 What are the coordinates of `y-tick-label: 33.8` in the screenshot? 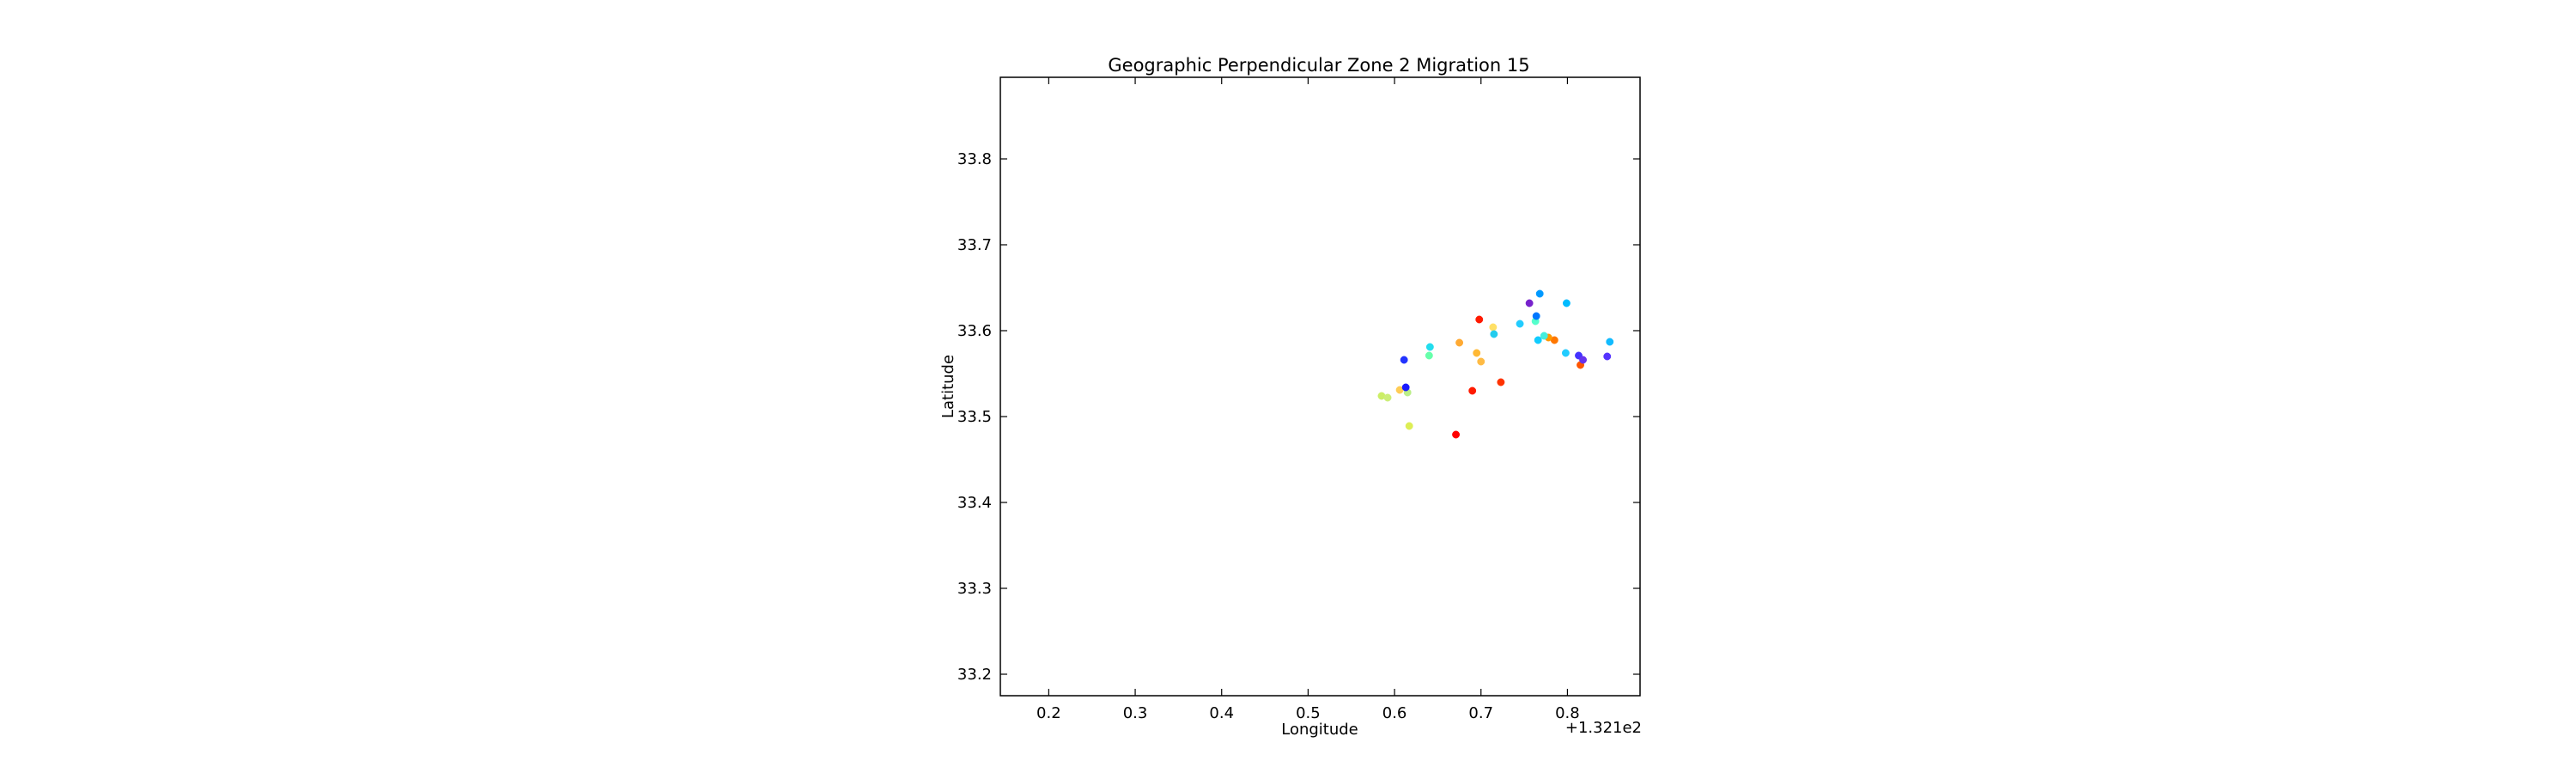 It's located at (974, 159).